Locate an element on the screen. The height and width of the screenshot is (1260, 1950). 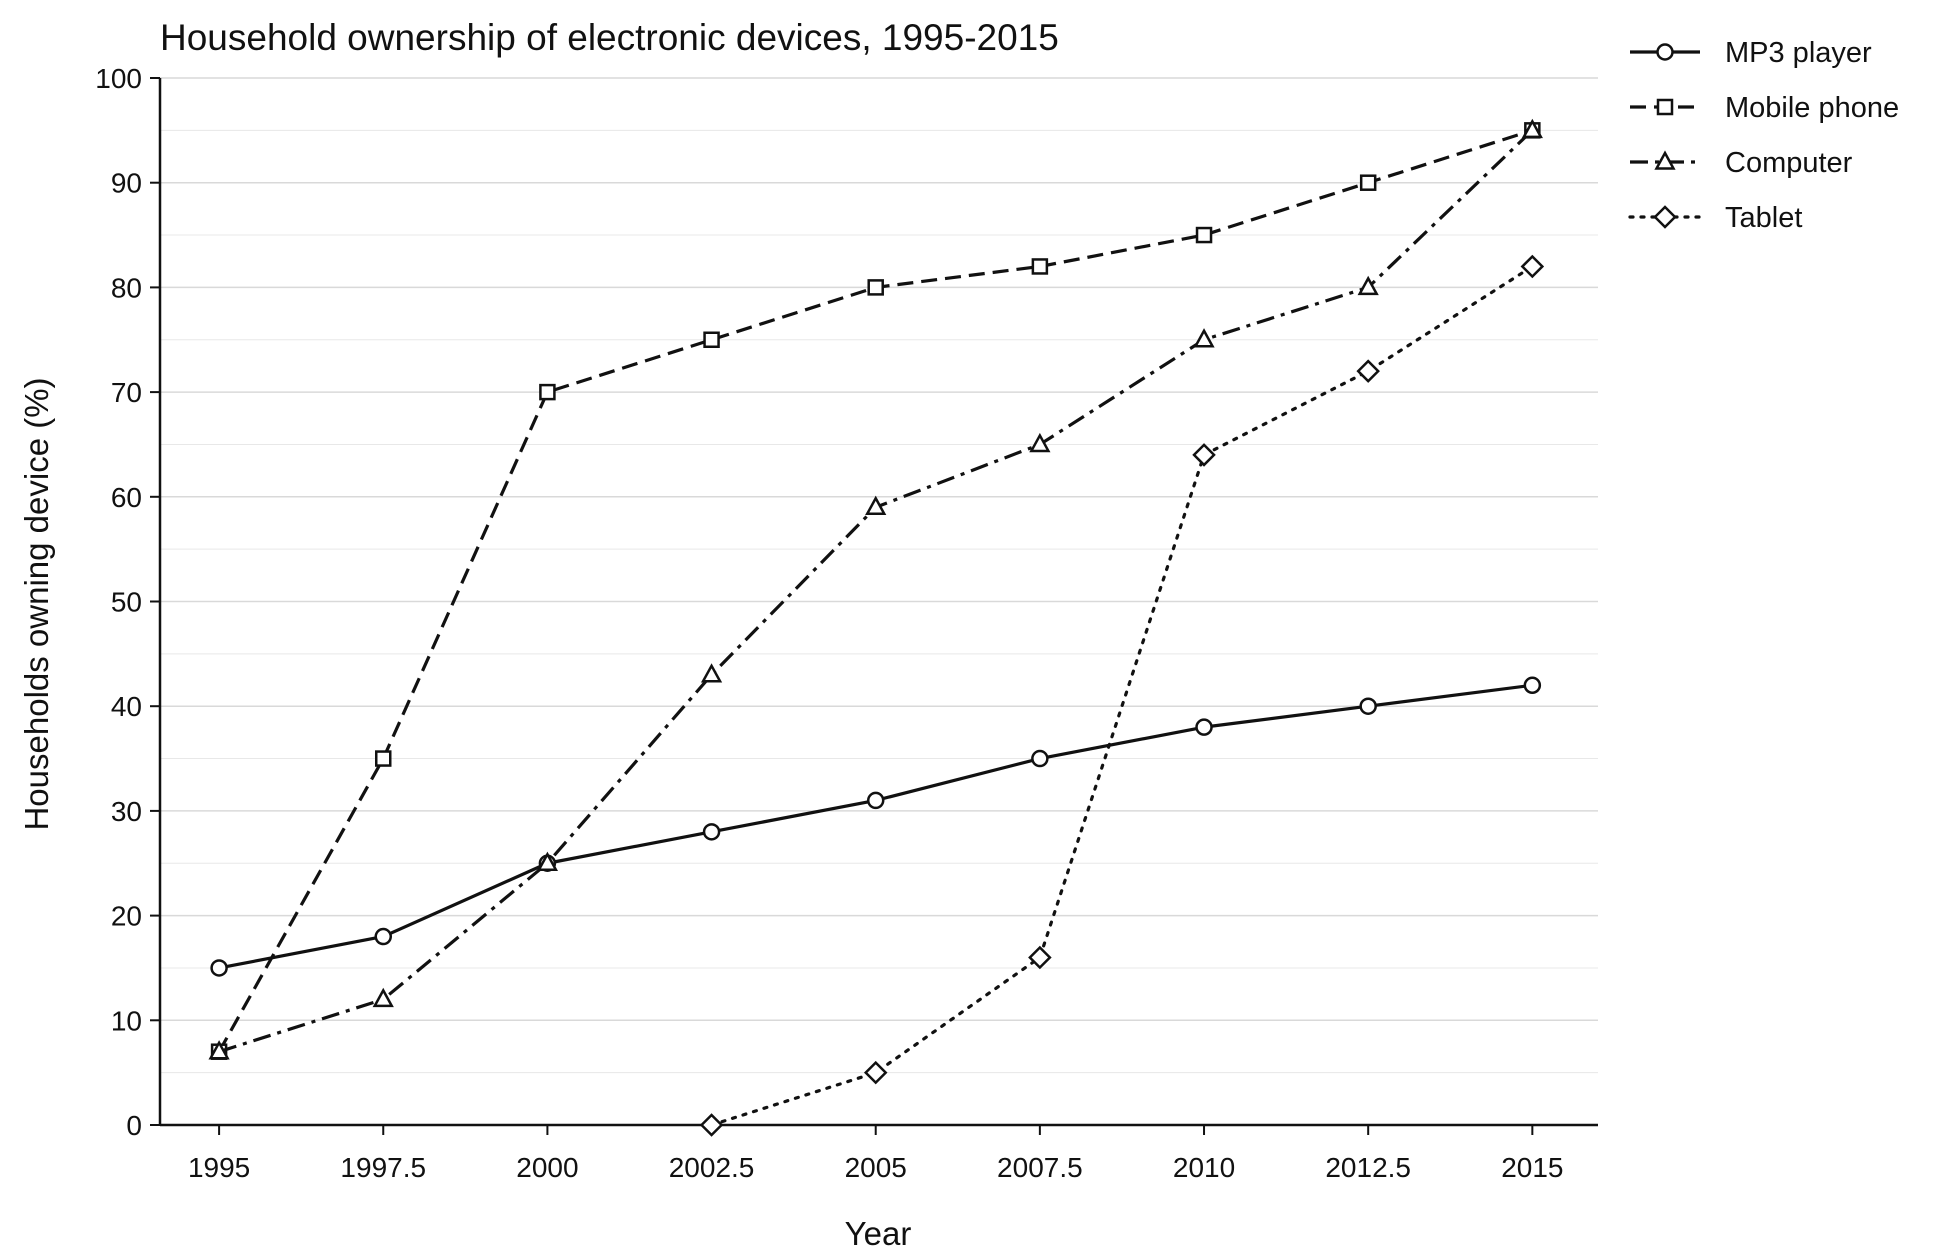
y-tick-label: 20 is located at coordinates (126, 916).